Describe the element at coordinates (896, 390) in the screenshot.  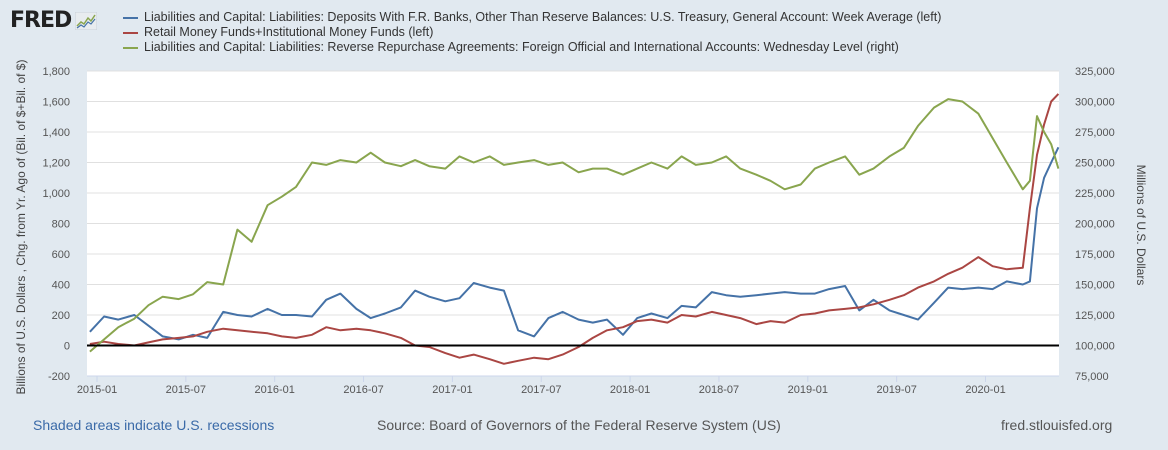
I see `x-tick-label: 2019-07` at that location.